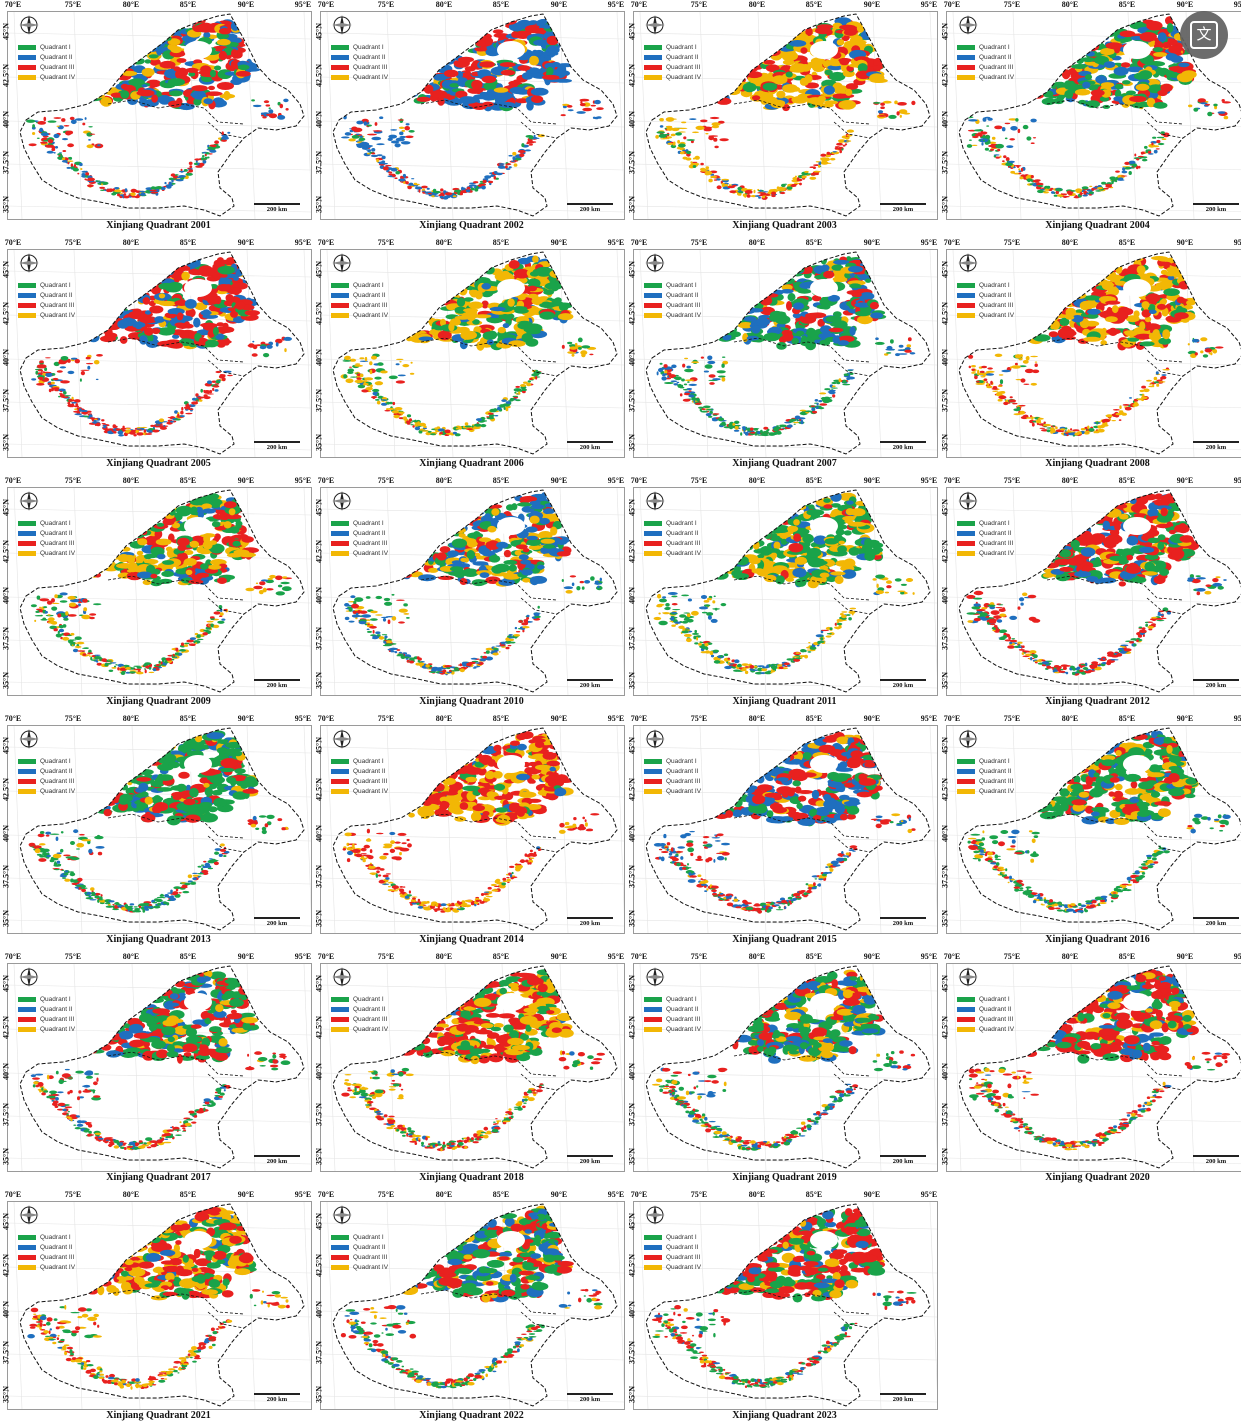 The width and height of the screenshot is (1241, 1428). I want to click on longitude-label: 75°E, so click(1012, 243).